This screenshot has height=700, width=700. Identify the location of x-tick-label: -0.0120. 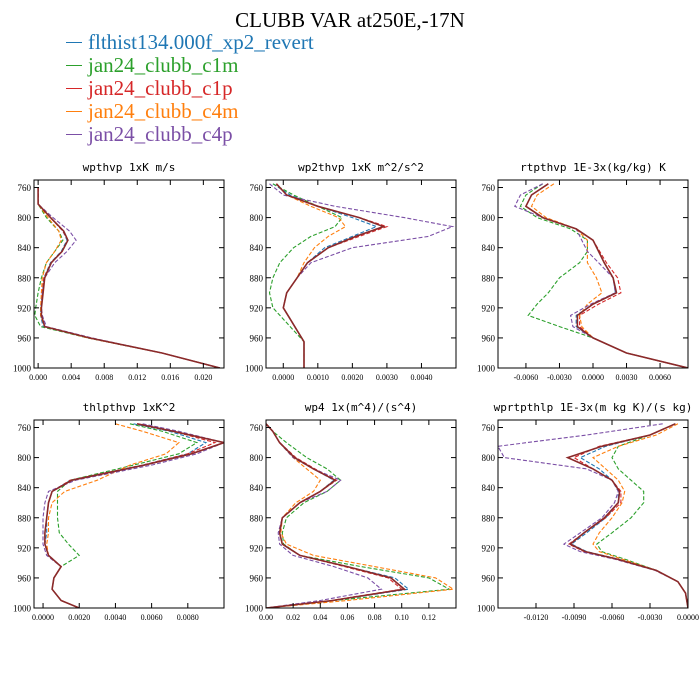
(536, 617).